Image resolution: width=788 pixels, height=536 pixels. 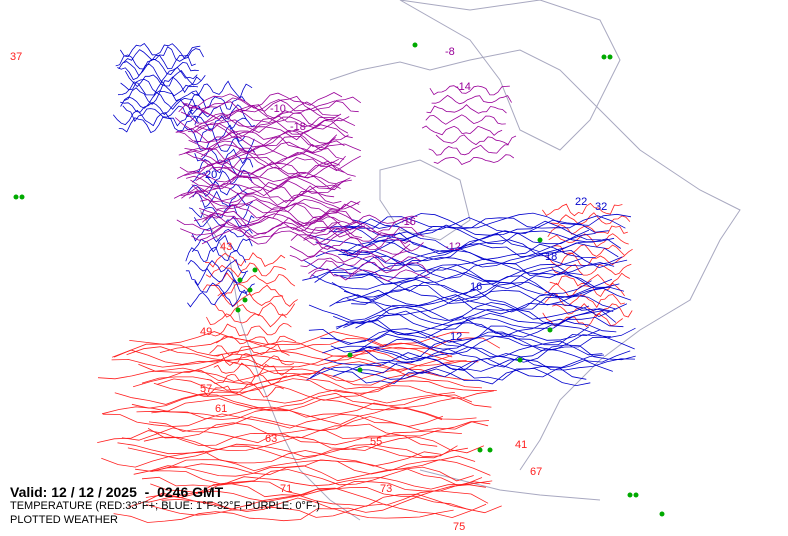 What do you see at coordinates (16, 57) in the screenshot?
I see `temperature-label: 37` at bounding box center [16, 57].